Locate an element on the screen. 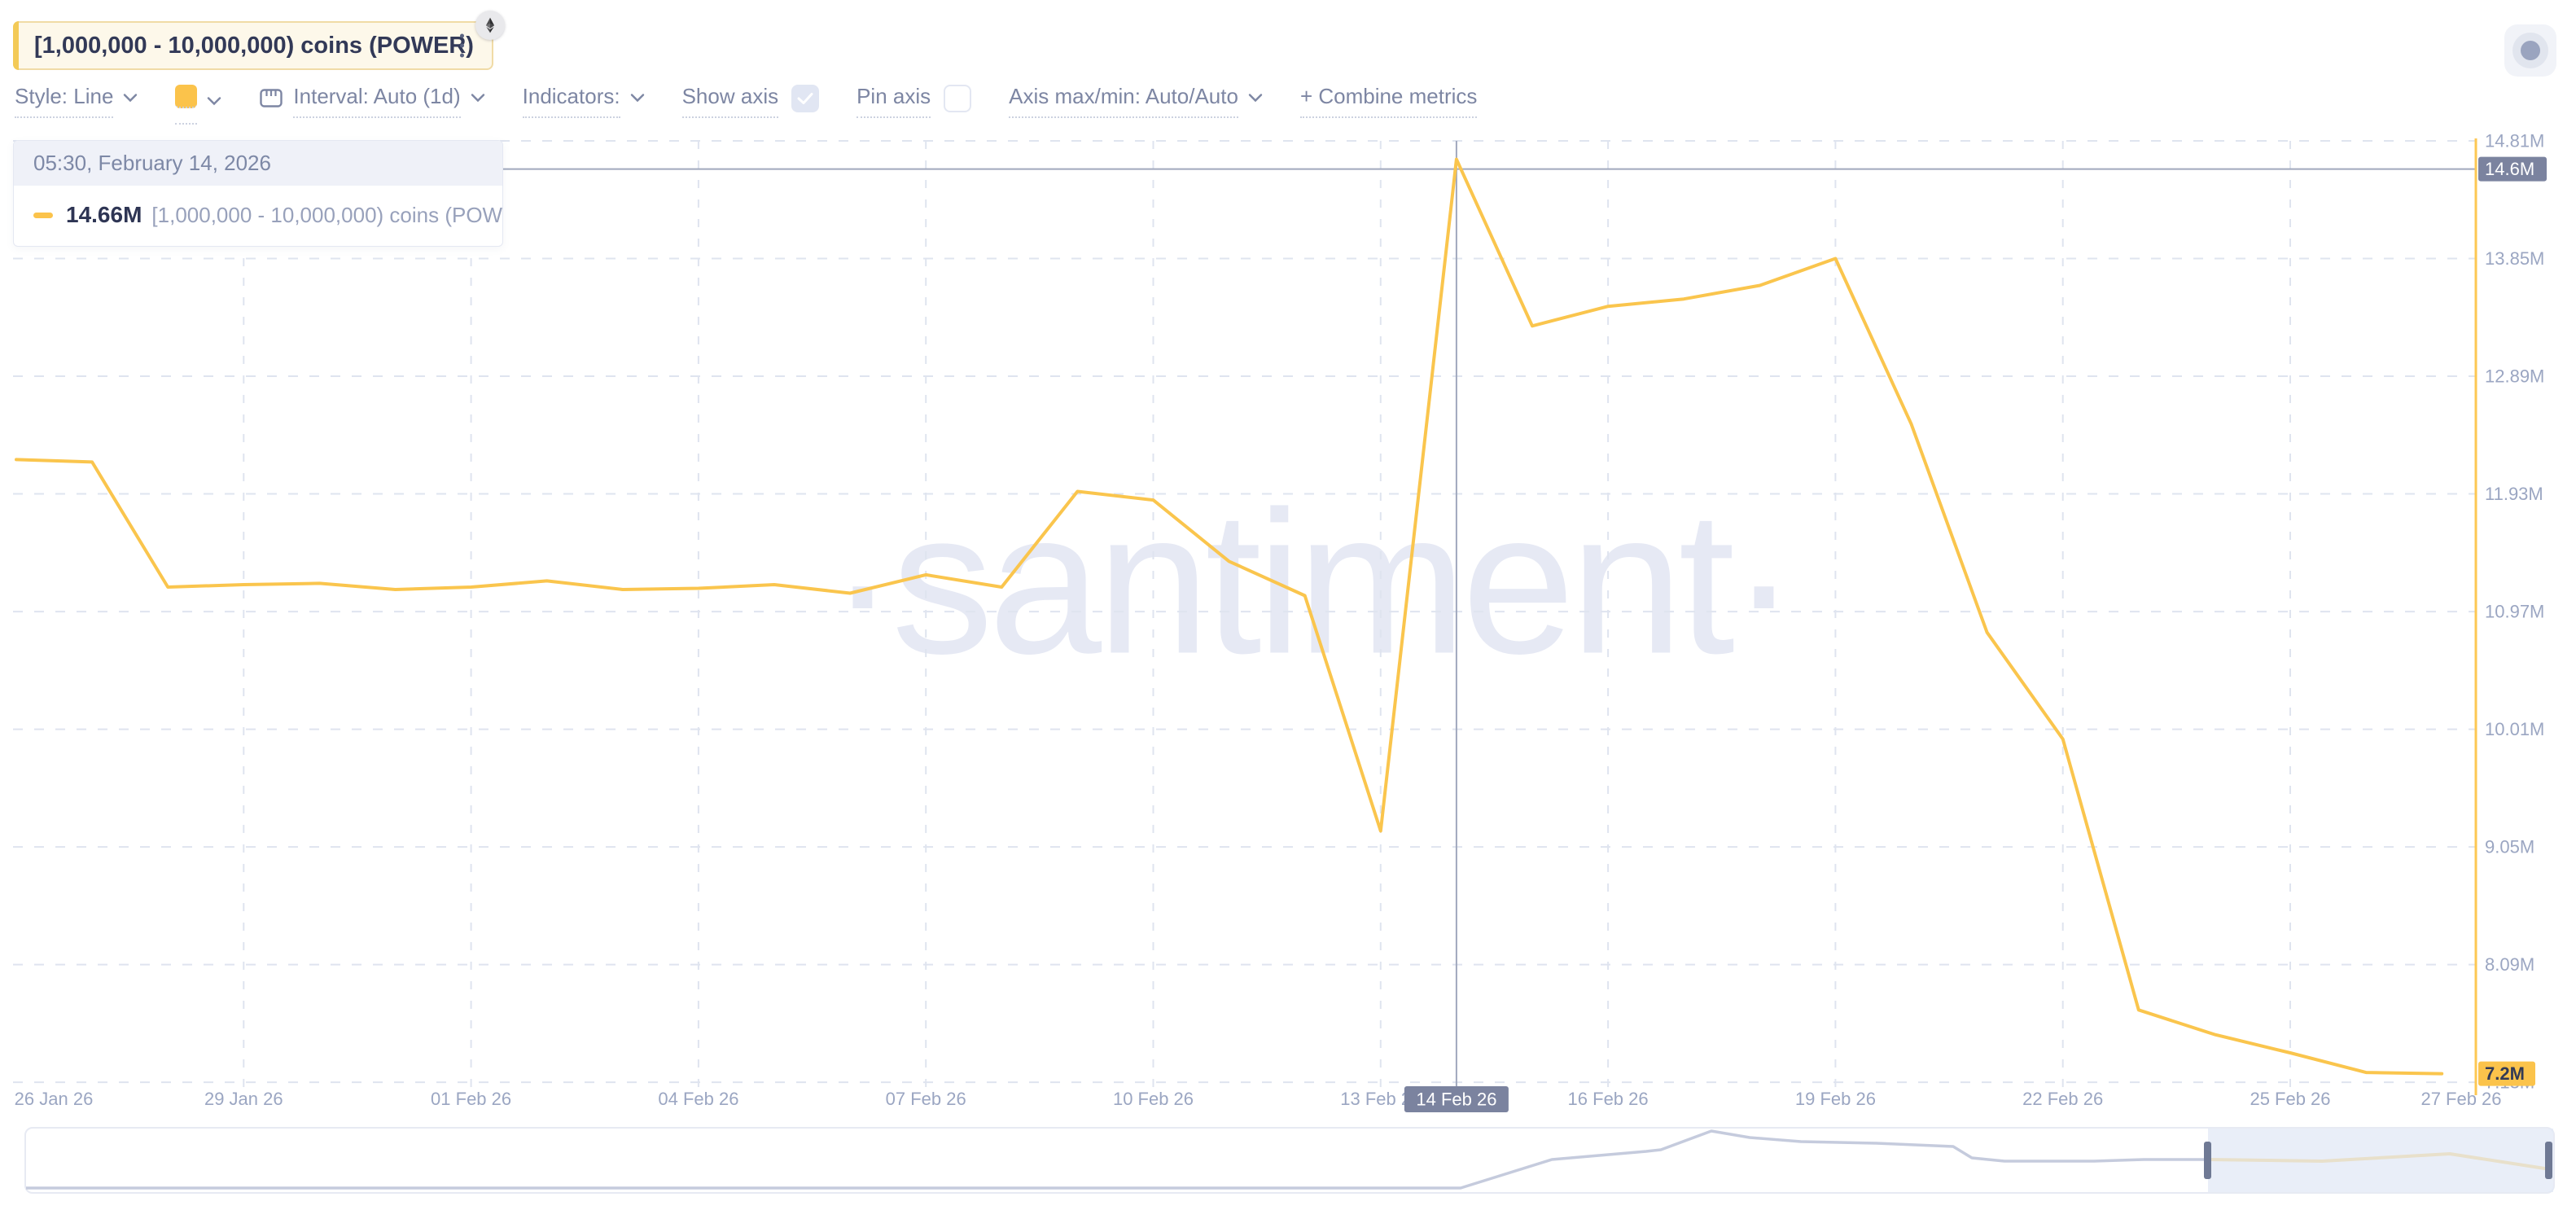 The image size is (2576, 1210). style-selector: Style: Line is located at coordinates (76, 101).